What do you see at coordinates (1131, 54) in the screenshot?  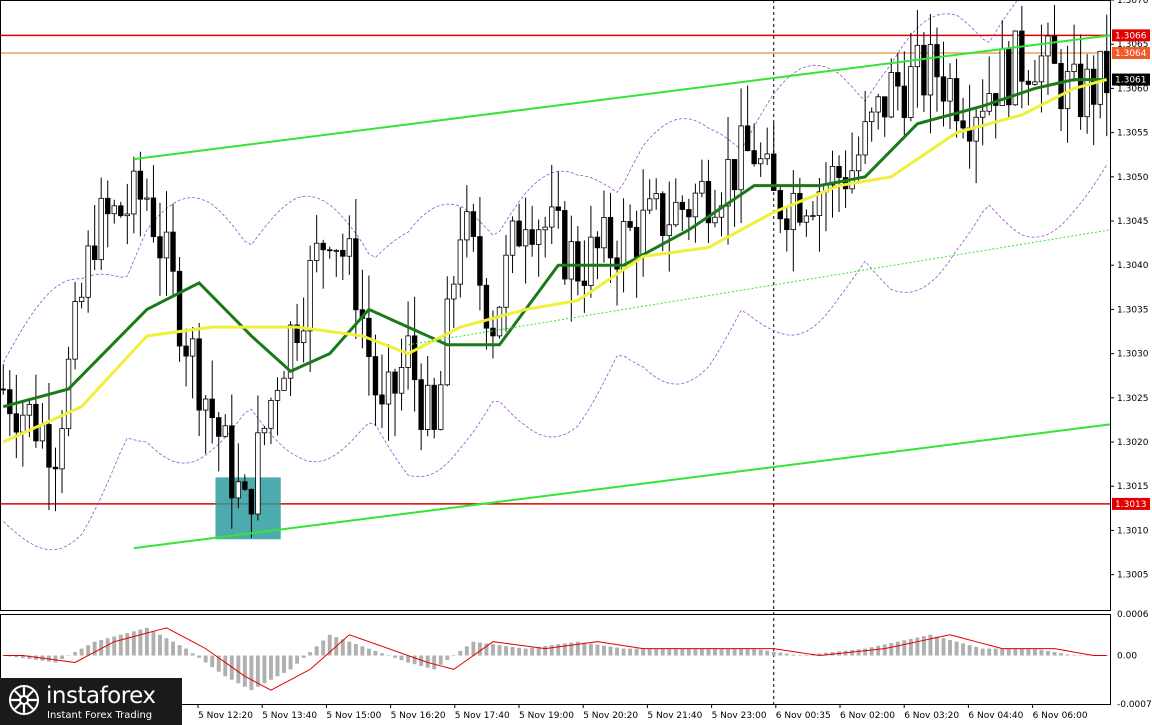 I see `price-label-1: 1.3064` at bounding box center [1131, 54].